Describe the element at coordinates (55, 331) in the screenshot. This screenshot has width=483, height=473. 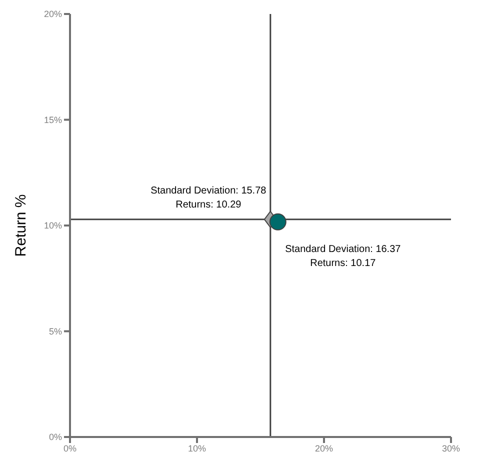
I see `y-tick-label: 5%` at that location.